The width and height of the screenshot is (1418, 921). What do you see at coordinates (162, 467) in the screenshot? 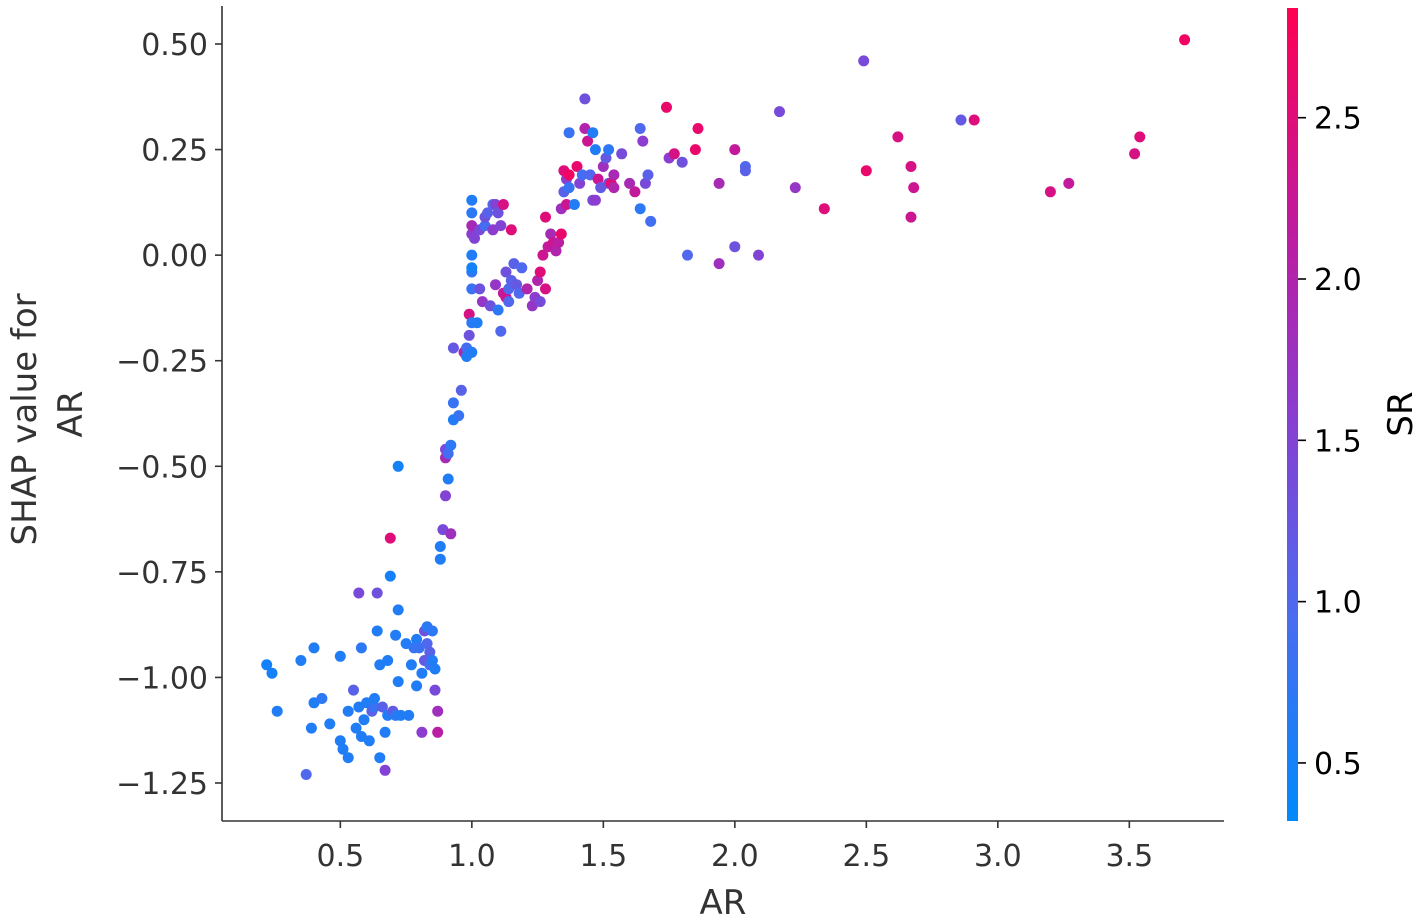
I see `y-tick-label: −0.50` at bounding box center [162, 467].